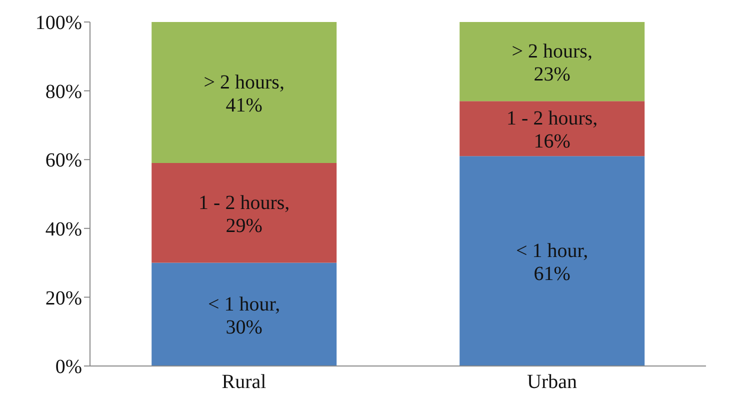 The height and width of the screenshot is (414, 734). What do you see at coordinates (552, 382) in the screenshot?
I see `x-tick-label: Urban` at bounding box center [552, 382].